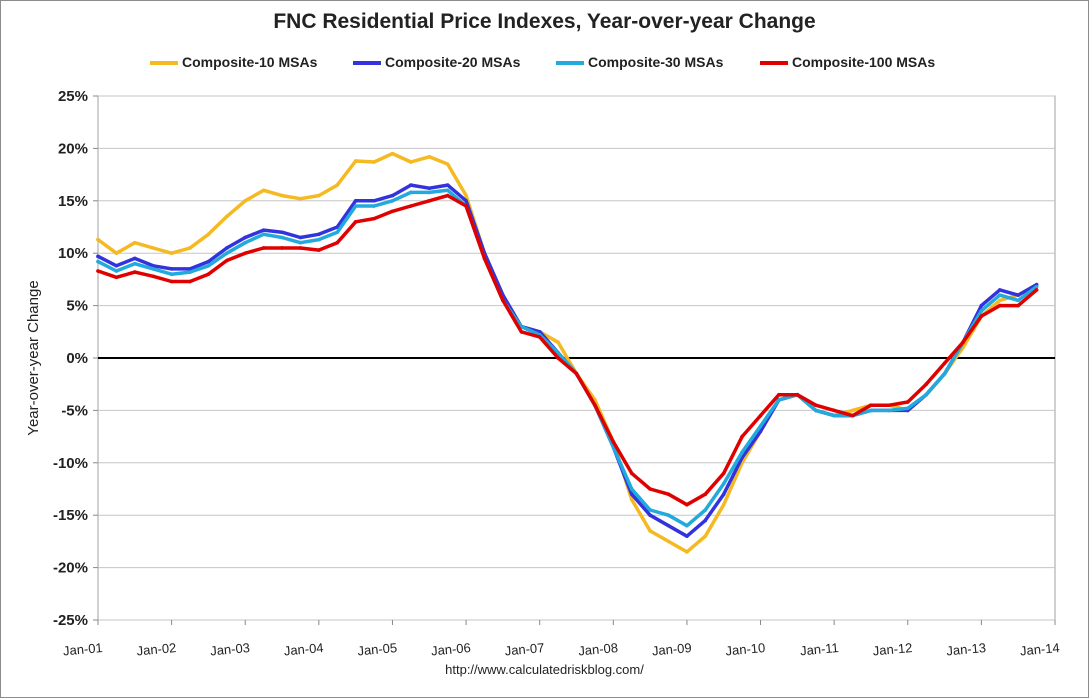  What do you see at coordinates (73, 253) in the screenshot?
I see `y-tick-label: 10%` at bounding box center [73, 253].